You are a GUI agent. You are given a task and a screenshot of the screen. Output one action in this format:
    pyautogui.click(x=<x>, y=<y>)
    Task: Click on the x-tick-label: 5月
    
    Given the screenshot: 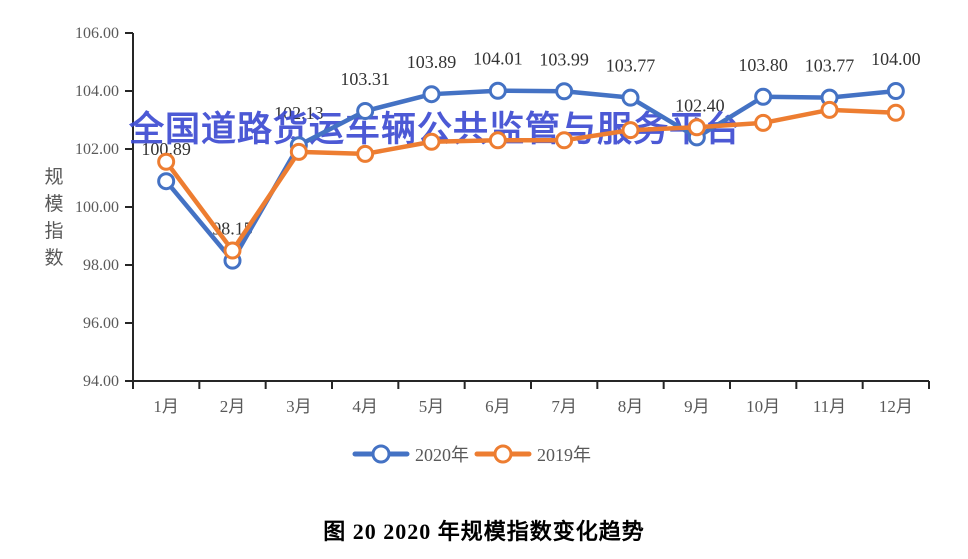 What is the action you would take?
    pyautogui.click(x=432, y=406)
    